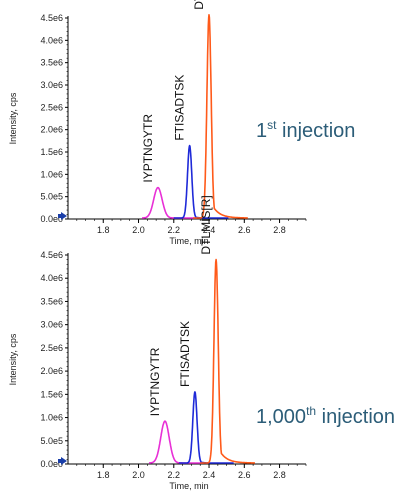 The image size is (414, 497). I want to click on injection-annotation: 1st injection, so click(305, 130).